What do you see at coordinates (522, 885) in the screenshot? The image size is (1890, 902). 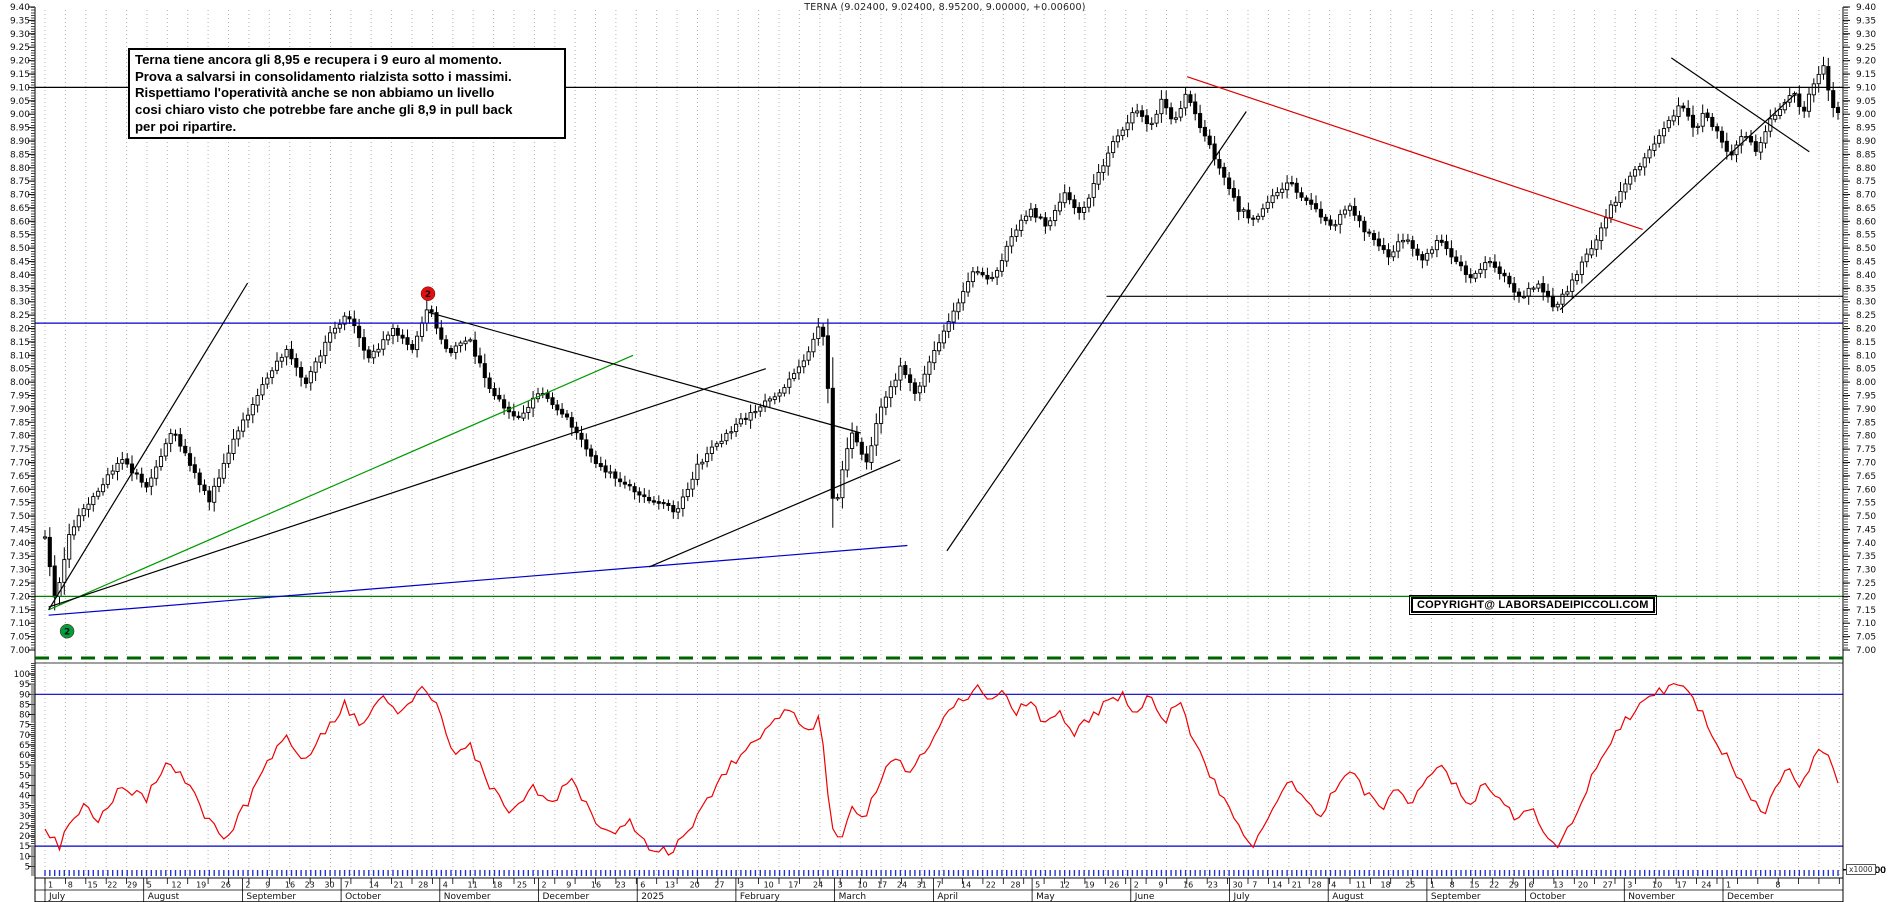 I see `svg-text: 25` at bounding box center [522, 885].